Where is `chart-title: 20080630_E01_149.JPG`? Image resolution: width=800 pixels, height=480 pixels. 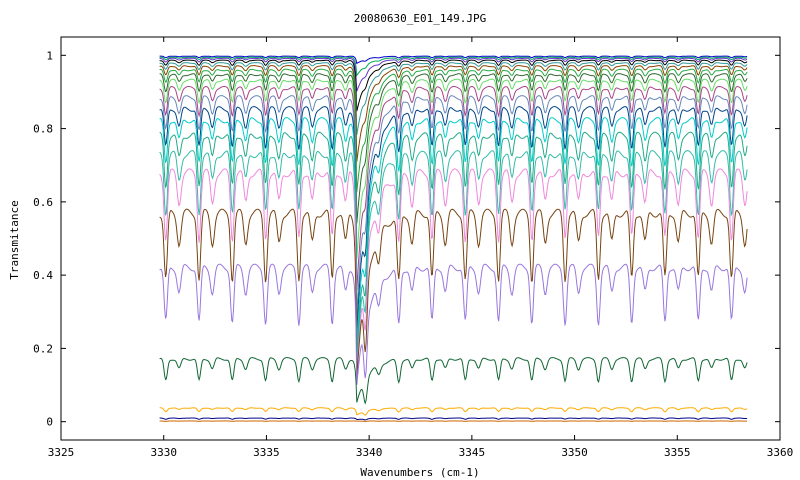
chart-title: 20080630_E01_149.JPG is located at coordinates (420, 18).